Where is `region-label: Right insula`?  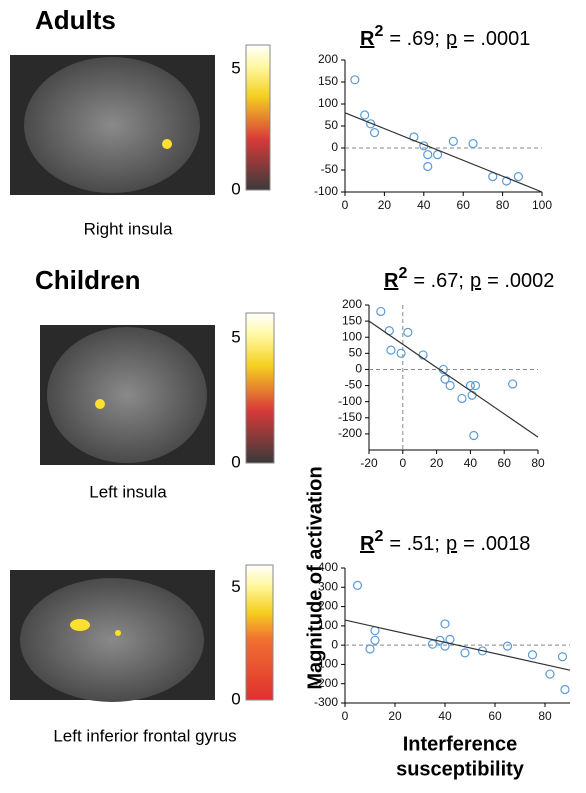 region-label: Right insula is located at coordinates (128, 228).